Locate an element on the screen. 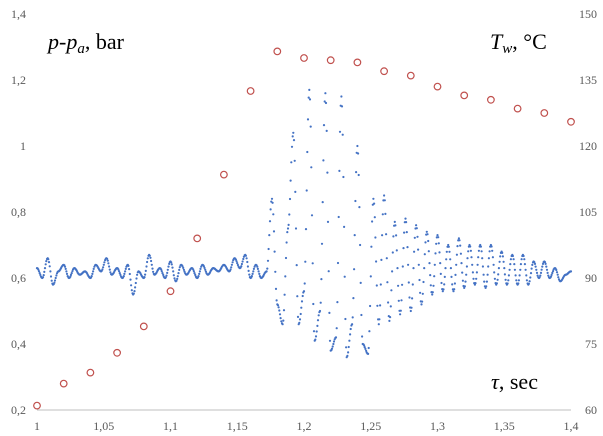 This screenshot has height=436, width=603. y-left-tick-label: 0,2 is located at coordinates (18, 410).